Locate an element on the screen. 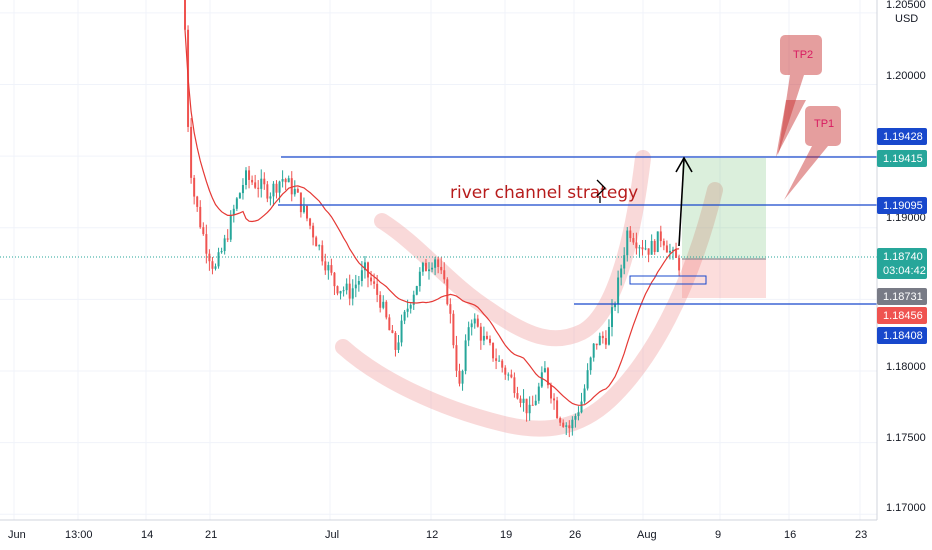  position-tool is located at coordinates (724, 228).